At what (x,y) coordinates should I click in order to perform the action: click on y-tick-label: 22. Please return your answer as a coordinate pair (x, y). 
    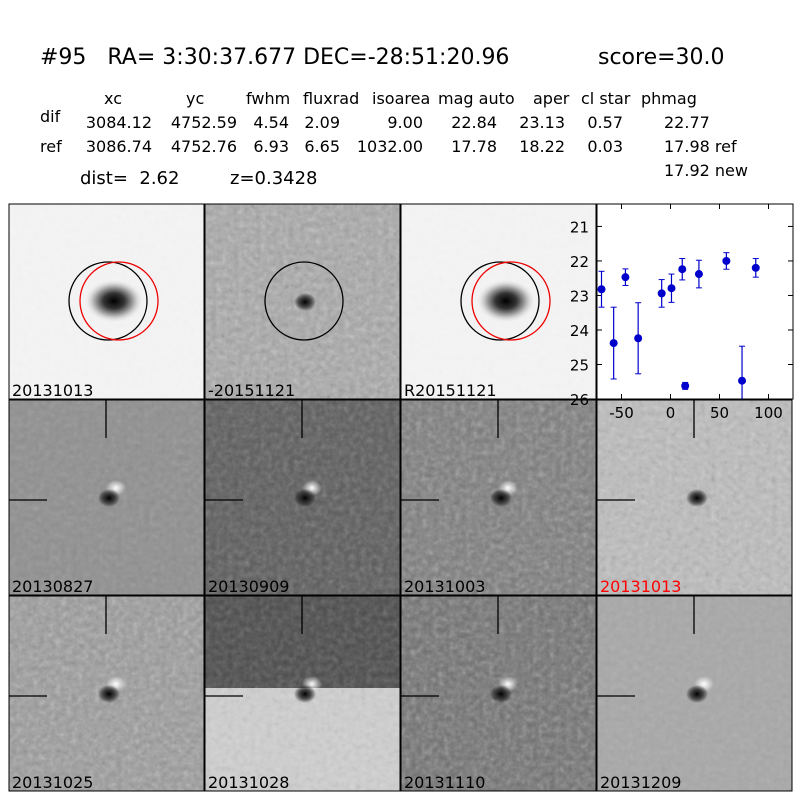
    Looking at the image, I should click on (579, 262).